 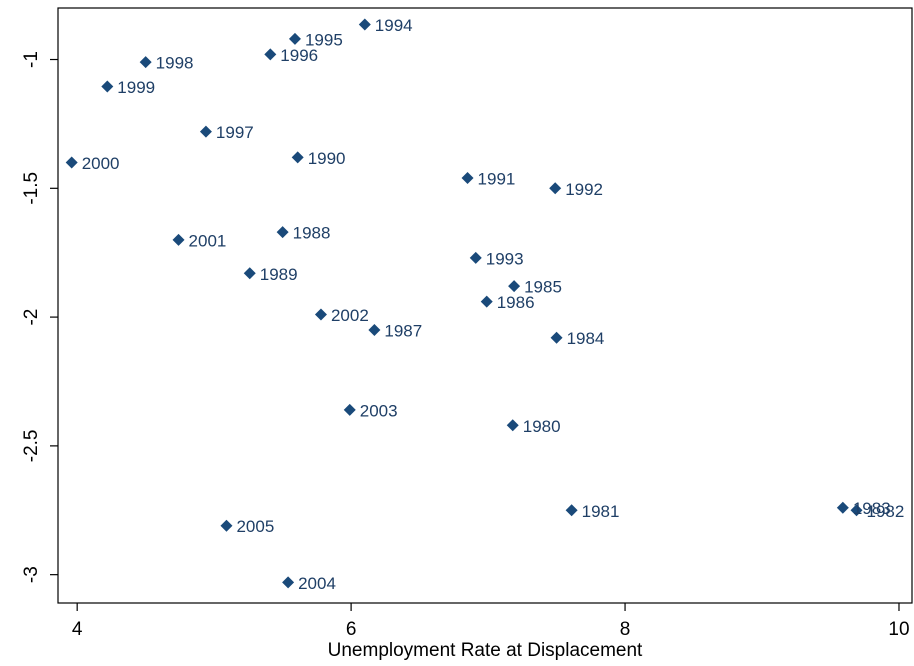 I want to click on x-axis-title: Unemployment Rate at Displacement, so click(x=485, y=650).